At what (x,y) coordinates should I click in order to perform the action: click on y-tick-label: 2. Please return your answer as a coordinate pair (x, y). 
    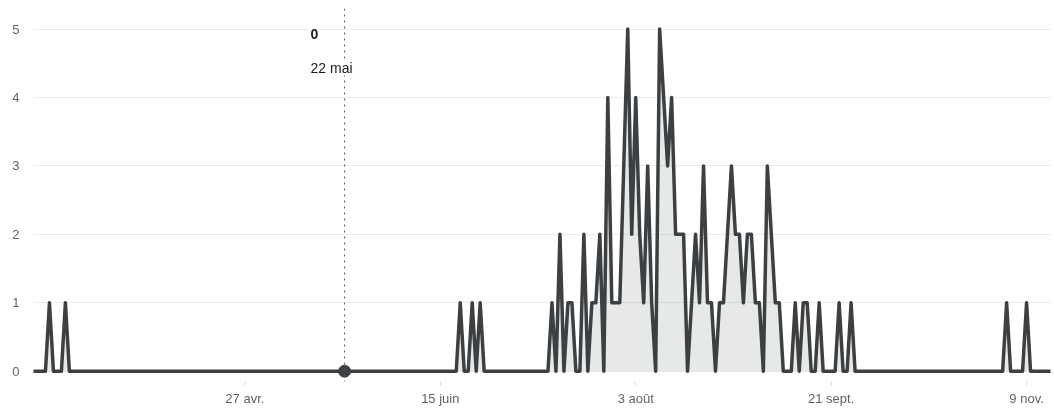
    Looking at the image, I should click on (16, 234).